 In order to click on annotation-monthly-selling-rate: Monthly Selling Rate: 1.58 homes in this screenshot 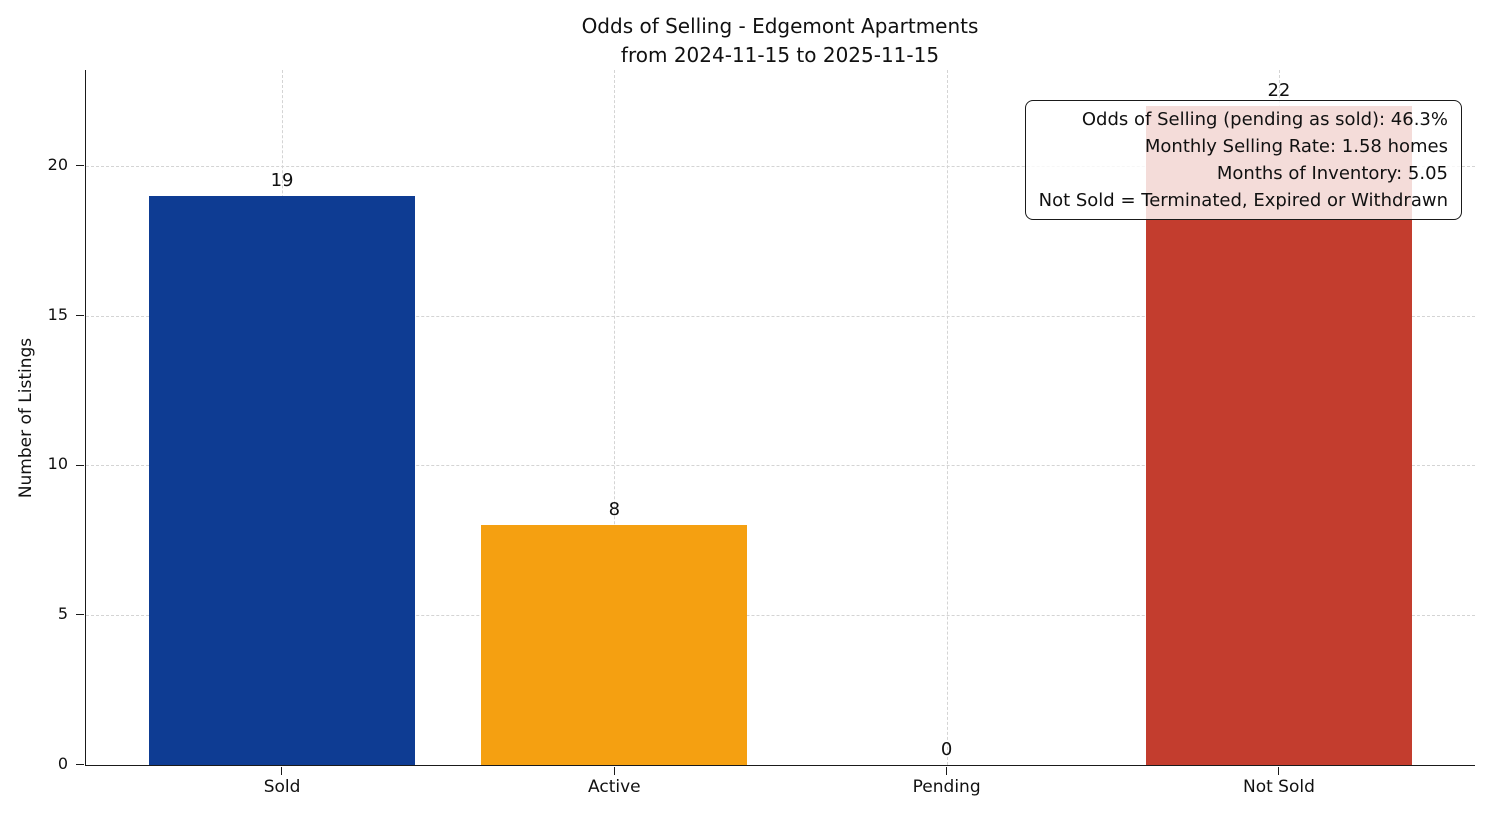, I will do `click(1296, 146)`.